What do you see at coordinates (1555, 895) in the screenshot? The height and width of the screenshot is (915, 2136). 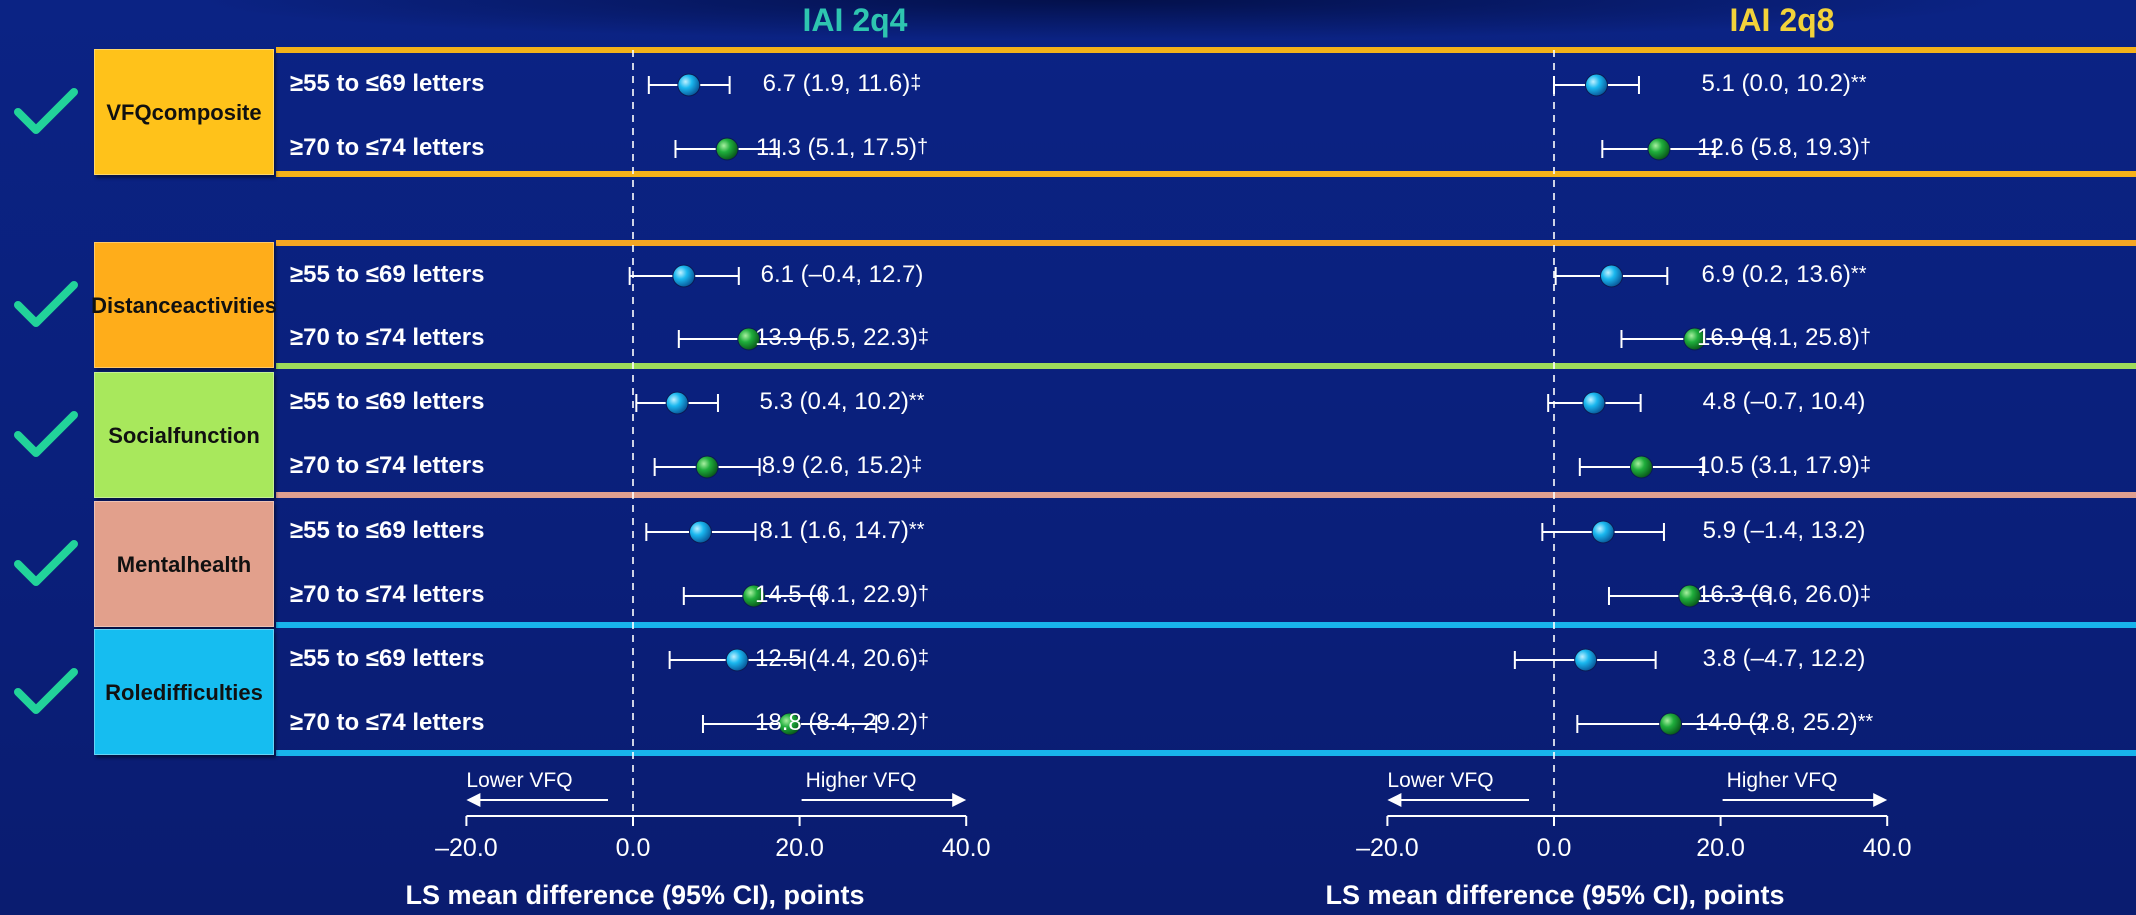 I see `x-axis-title: LS mean difference (95% CI), points` at bounding box center [1555, 895].